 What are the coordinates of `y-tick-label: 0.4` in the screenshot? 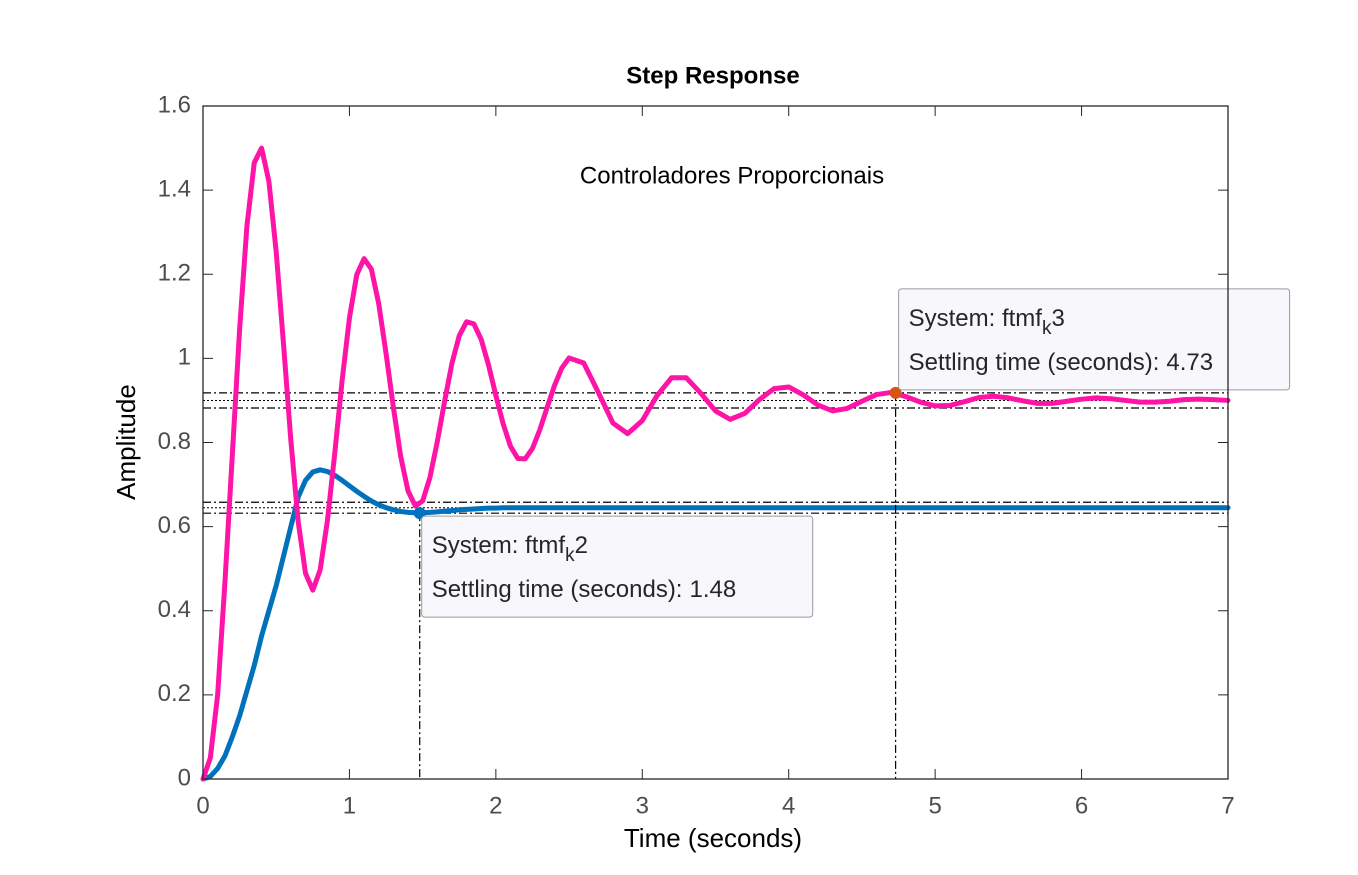 It's located at (174, 609).